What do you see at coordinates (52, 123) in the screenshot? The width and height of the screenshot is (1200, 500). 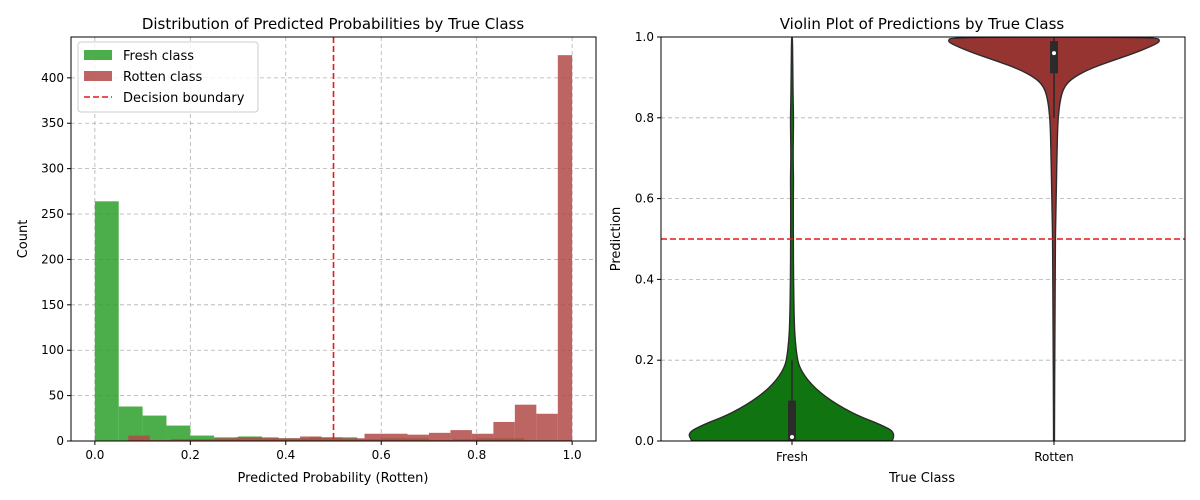 I see `histogram-y-tick-label: 350` at bounding box center [52, 123].